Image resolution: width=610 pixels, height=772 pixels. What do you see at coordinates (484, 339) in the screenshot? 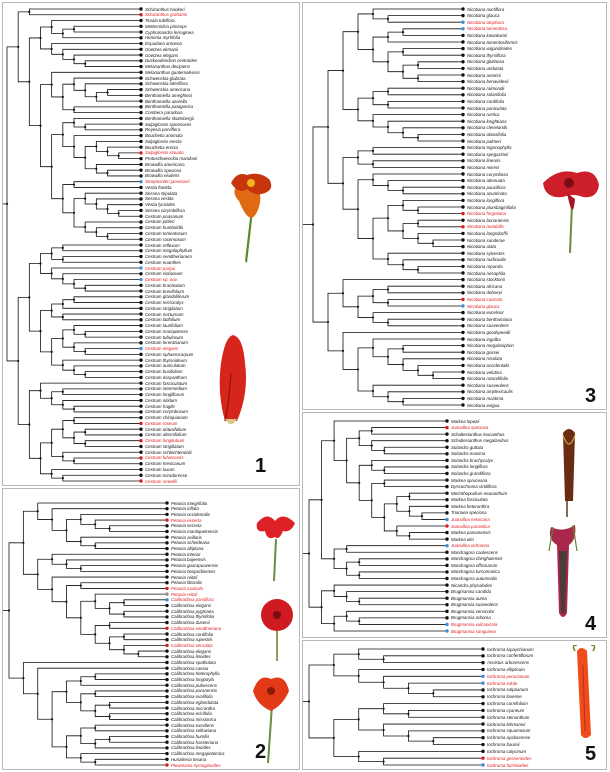
I see `taxon-label: Nicotiana ingulba` at bounding box center [484, 339].